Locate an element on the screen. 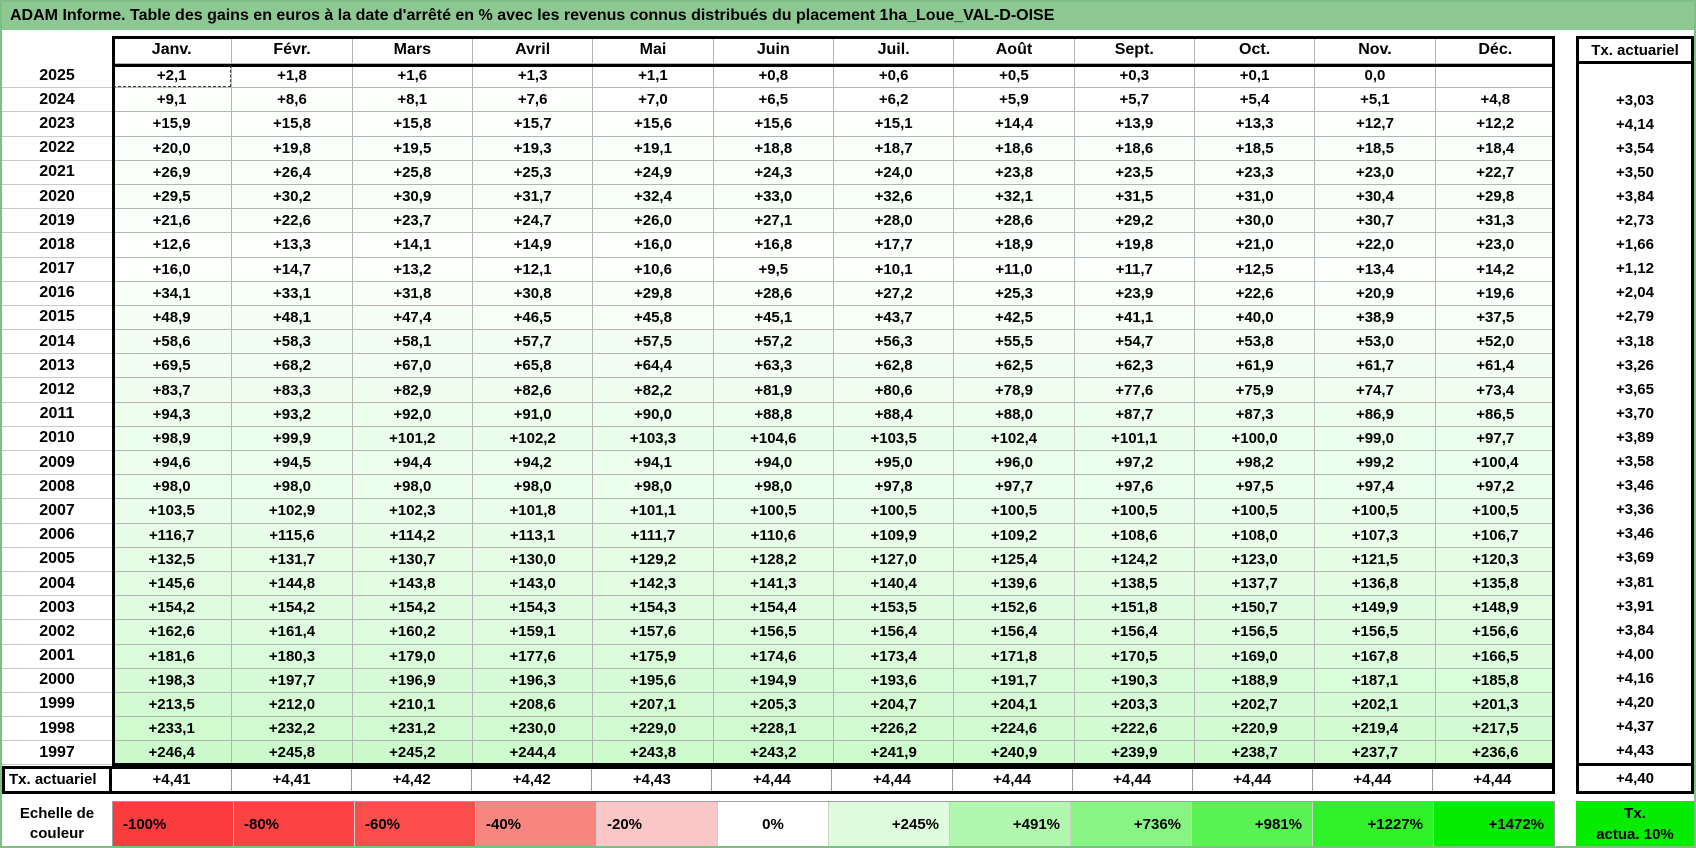 This screenshot has width=1696, height=848. gain-cell: +86,5 is located at coordinates (1495, 414).